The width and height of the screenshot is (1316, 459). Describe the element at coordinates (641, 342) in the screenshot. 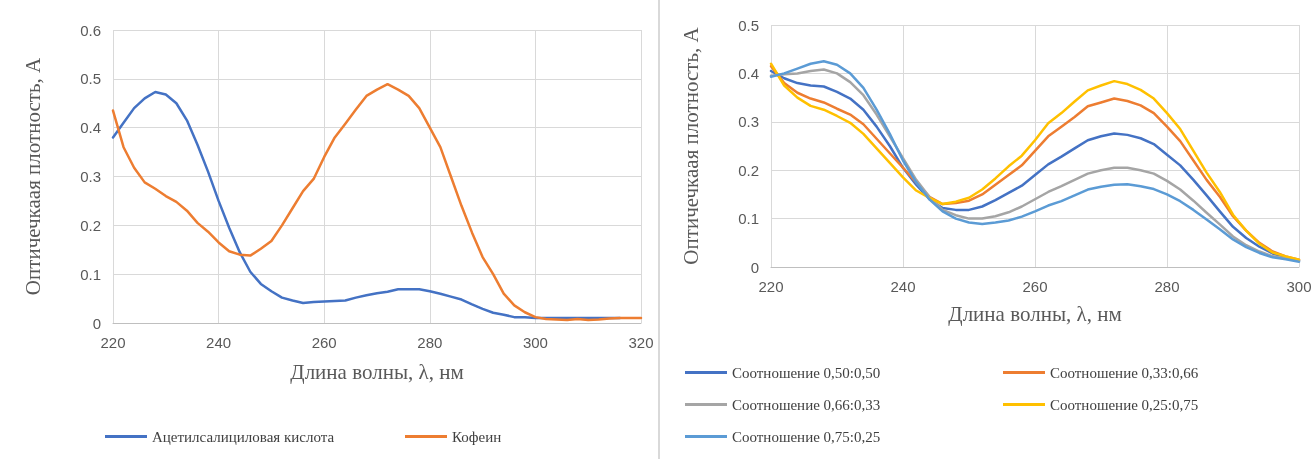

I see `x-tick-label: 320` at that location.